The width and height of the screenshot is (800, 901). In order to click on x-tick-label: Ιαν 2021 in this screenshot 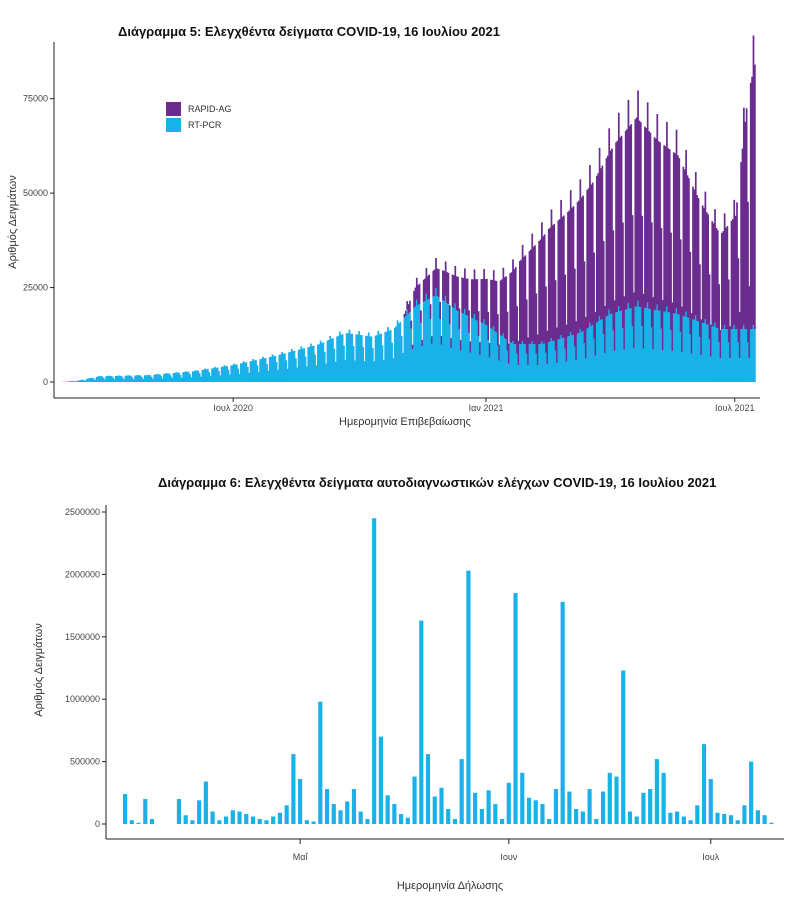, I will do `click(486, 408)`.